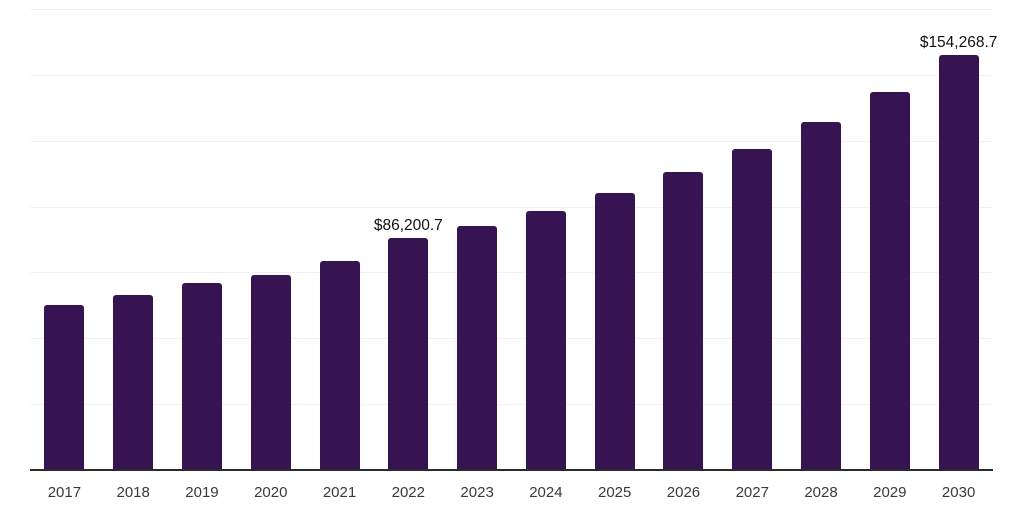 Image resolution: width=1024 pixels, height=512 pixels. Describe the element at coordinates (133, 492) in the screenshot. I see `x-tick-label-2018: 2018` at that location.